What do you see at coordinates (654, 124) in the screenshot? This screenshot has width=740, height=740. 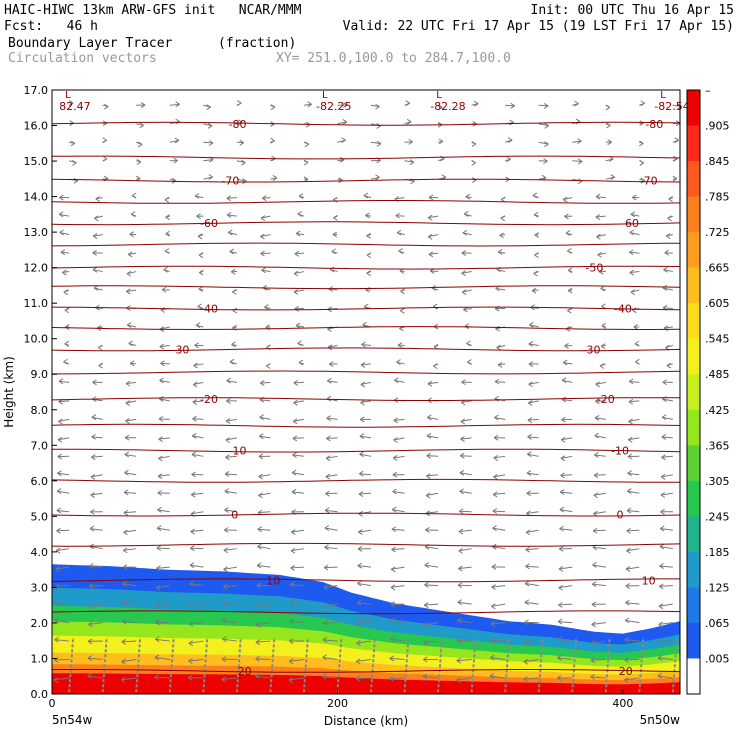 I see `isotherm-label: -80` at bounding box center [654, 124].